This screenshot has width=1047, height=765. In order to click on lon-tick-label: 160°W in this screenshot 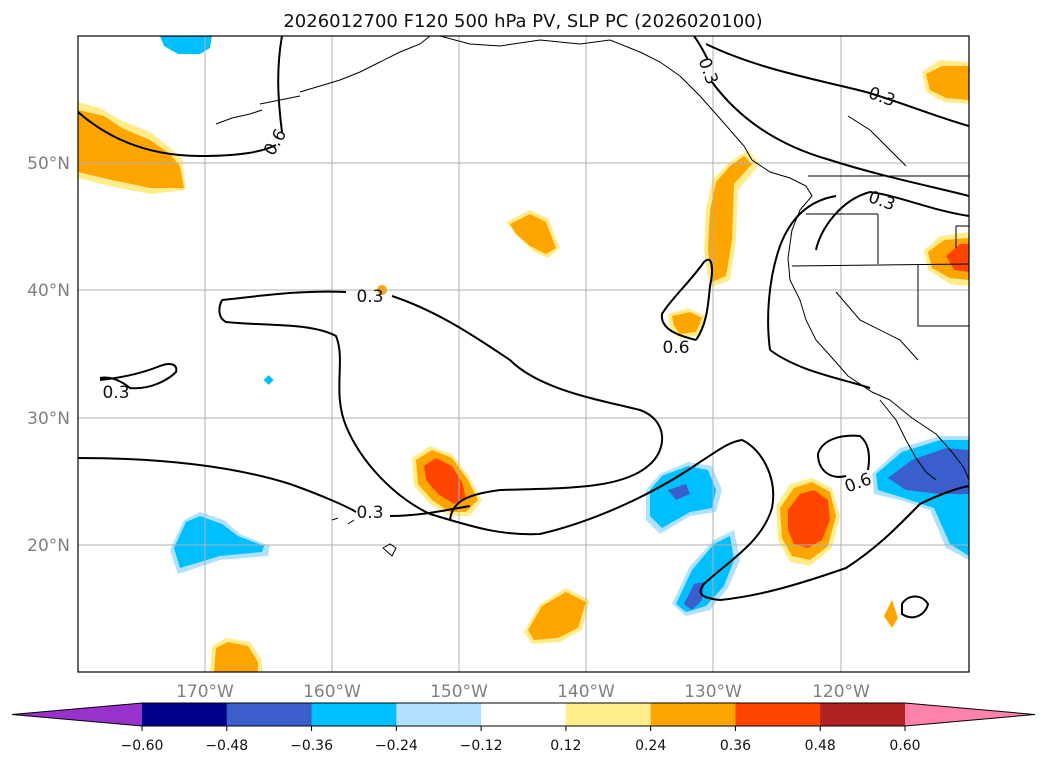, I will do `click(332, 692)`.